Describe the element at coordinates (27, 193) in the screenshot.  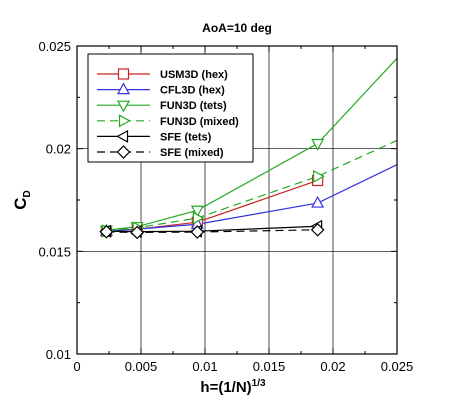
I see `y-axis-label-sub: D` at that location.